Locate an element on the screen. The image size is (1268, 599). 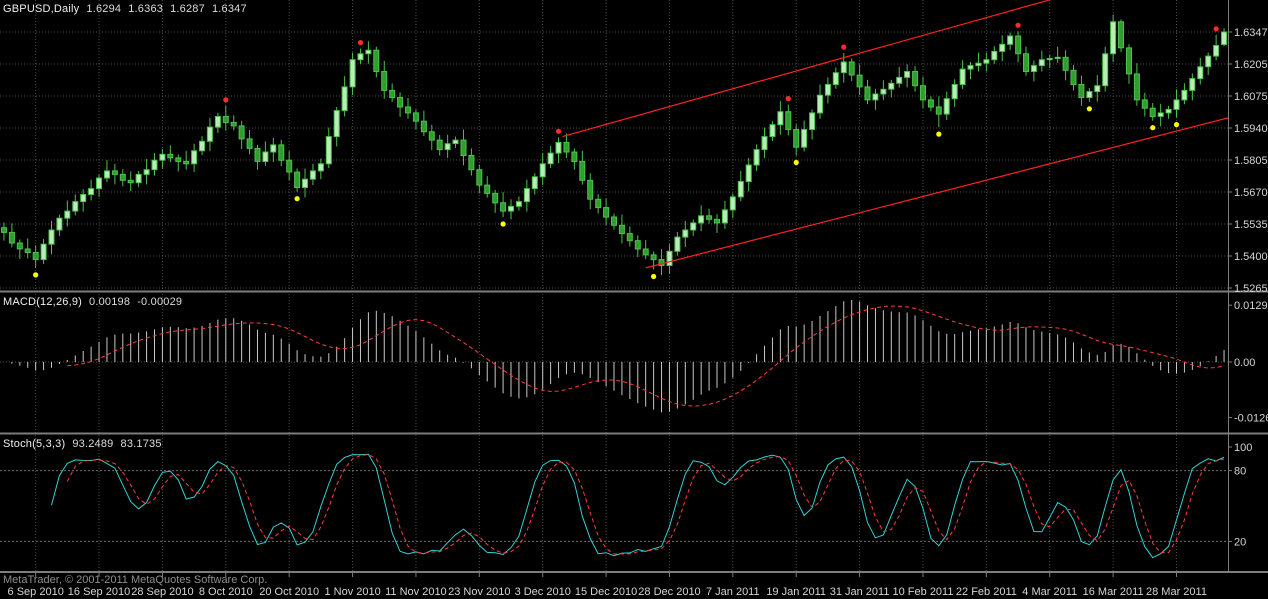
date-axis-label: 15 Dec 2010 is located at coordinates (606, 592).